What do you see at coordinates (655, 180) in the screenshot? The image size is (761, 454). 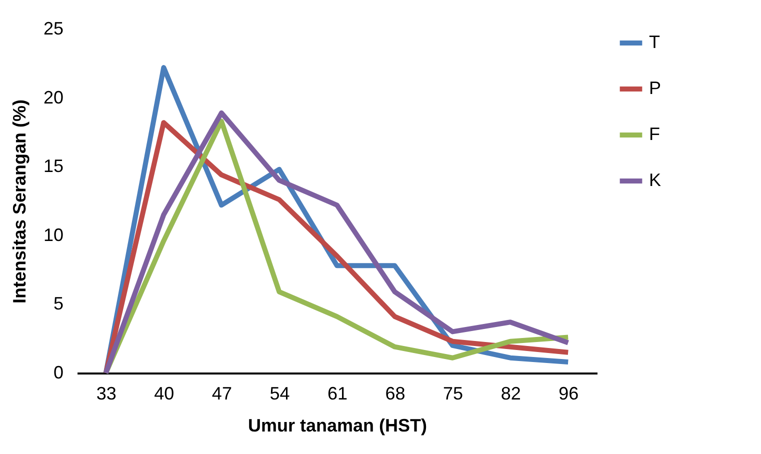 I see `legend-label: K` at bounding box center [655, 180].